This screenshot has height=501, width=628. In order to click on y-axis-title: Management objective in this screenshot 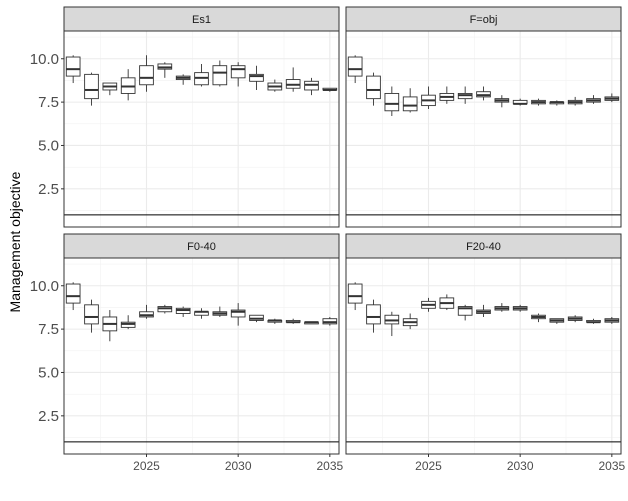, I will do `click(15, 241)`.